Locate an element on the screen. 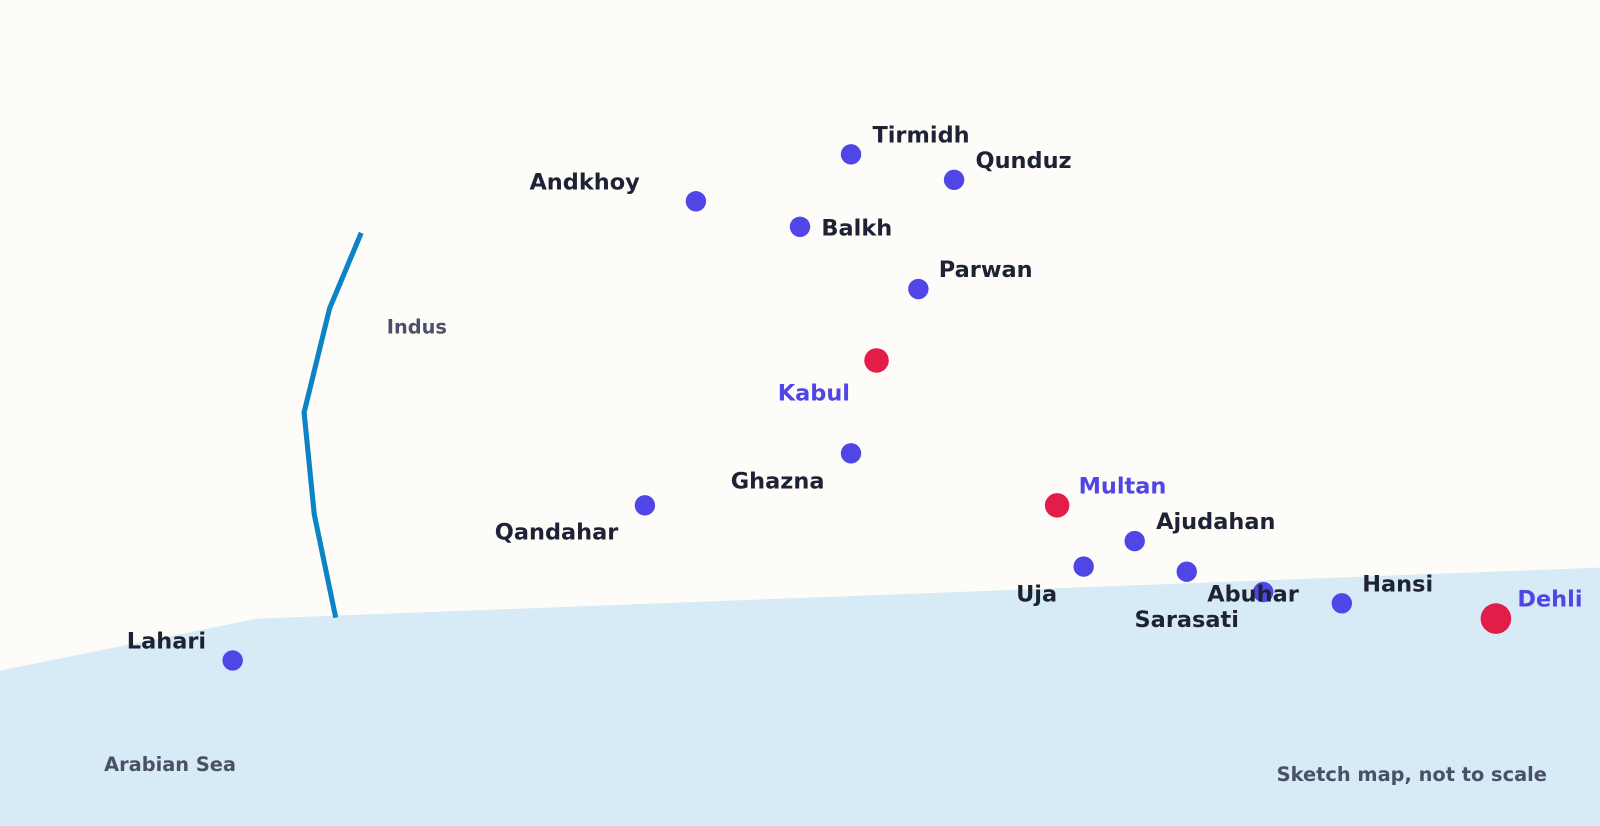 This screenshot has width=1600, height=826. place-label: Qandahar is located at coordinates (557, 532).